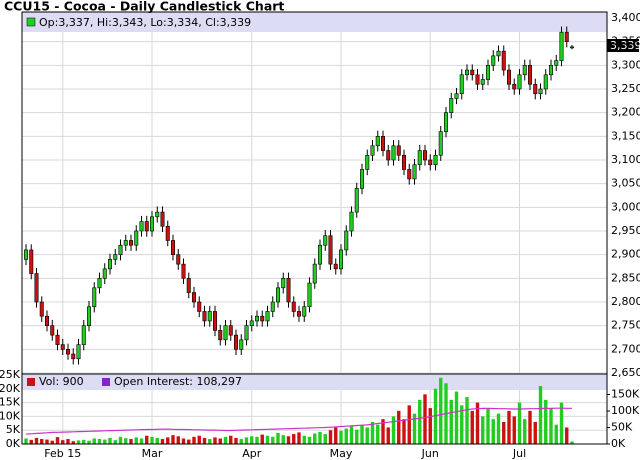 The height and width of the screenshot is (460, 640). Describe the element at coordinates (625, 254) in the screenshot. I see `y-tick-label: 2,900` at that location.